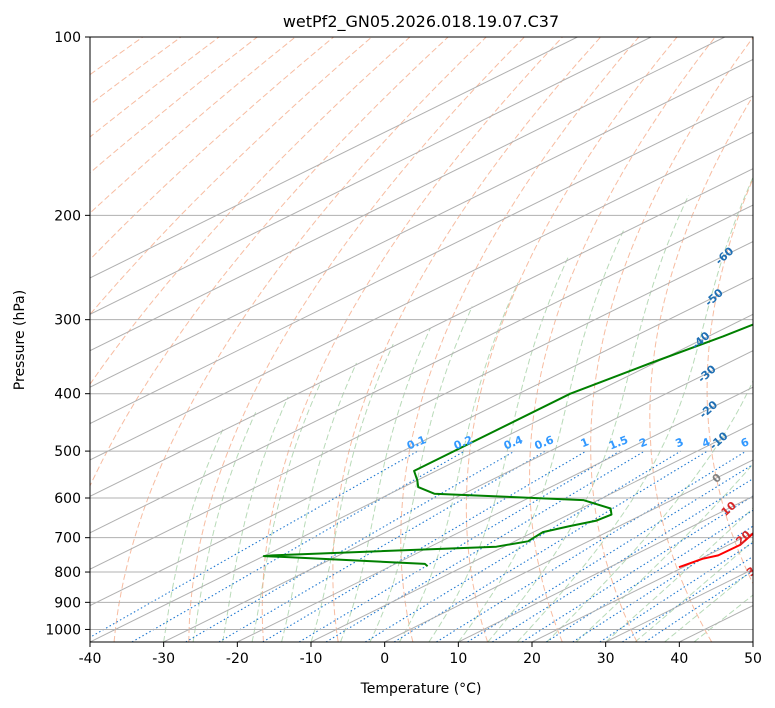 This screenshot has width=775, height=708. What do you see at coordinates (20, 340) in the screenshot?
I see `y-axis-label: Pressure (hPa)` at bounding box center [20, 340].